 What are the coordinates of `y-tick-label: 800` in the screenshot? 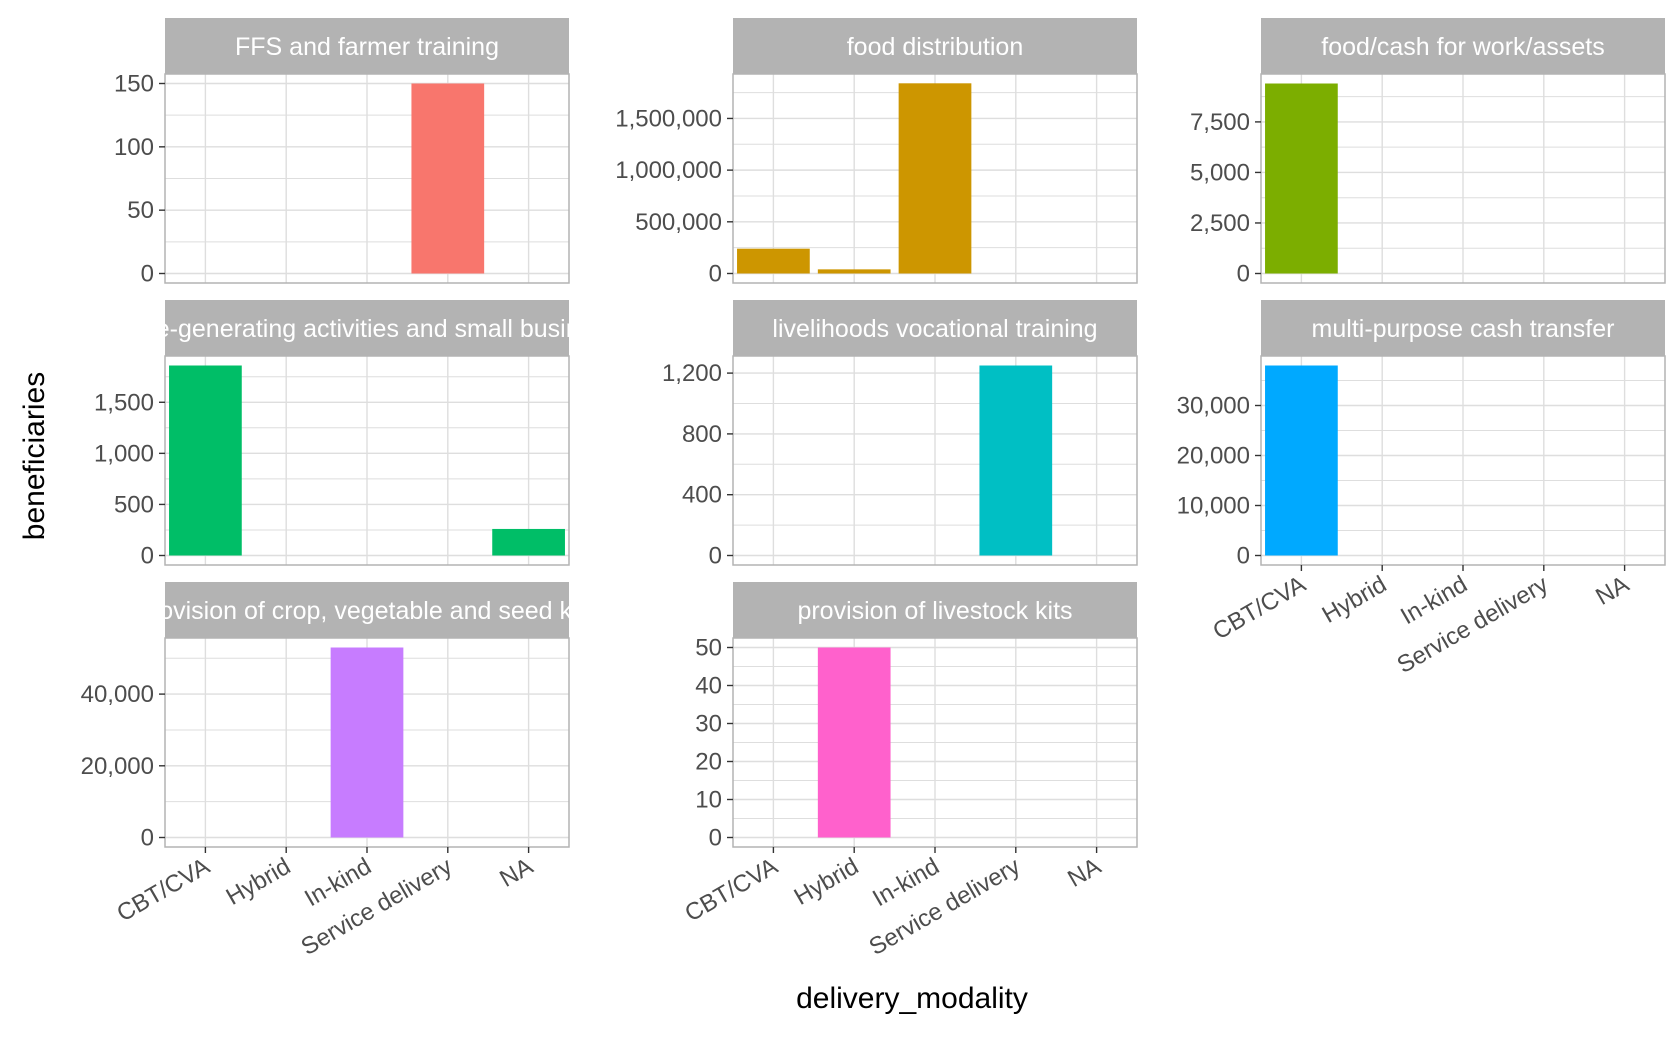 It's located at (702, 434).